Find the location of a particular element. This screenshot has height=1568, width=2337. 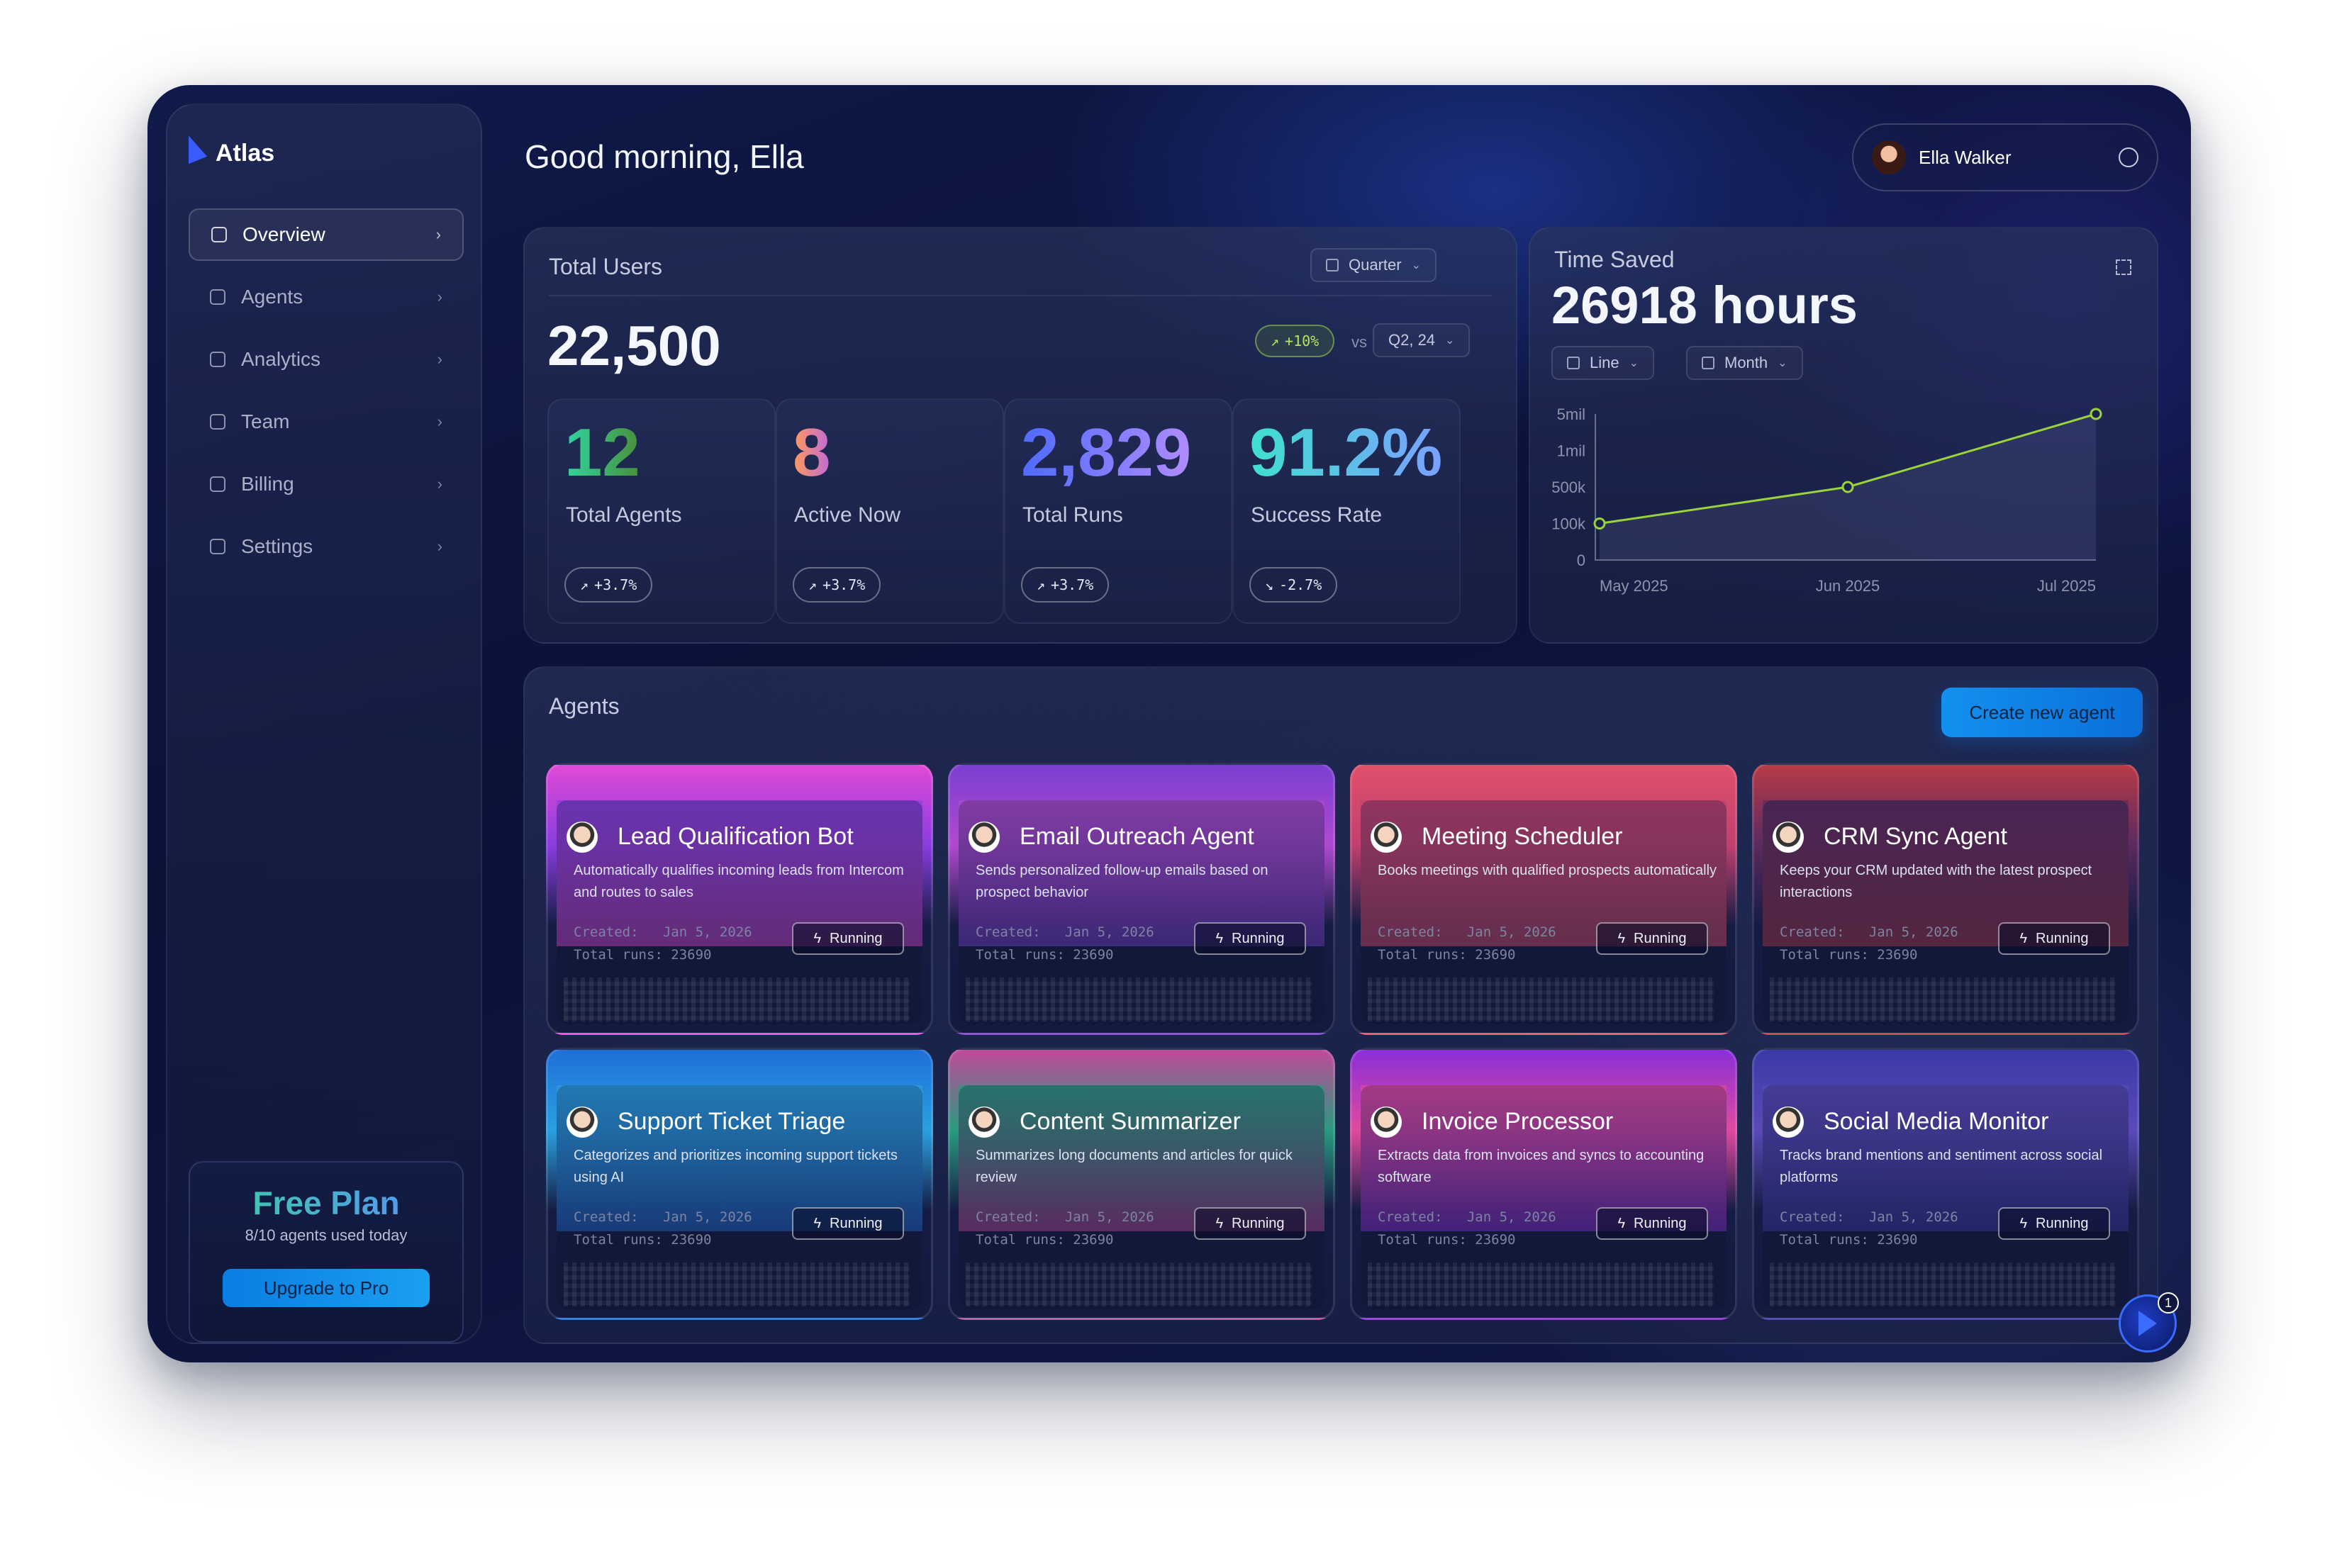

y-tick-label: 1mil is located at coordinates (1571, 451).